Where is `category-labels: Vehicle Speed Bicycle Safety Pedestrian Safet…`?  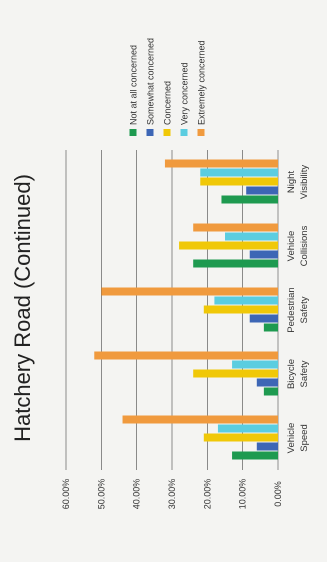
category-labels: Vehicle Speed Bicycle Safety Pedestrian Safet… is located at coordinates (298, 309).